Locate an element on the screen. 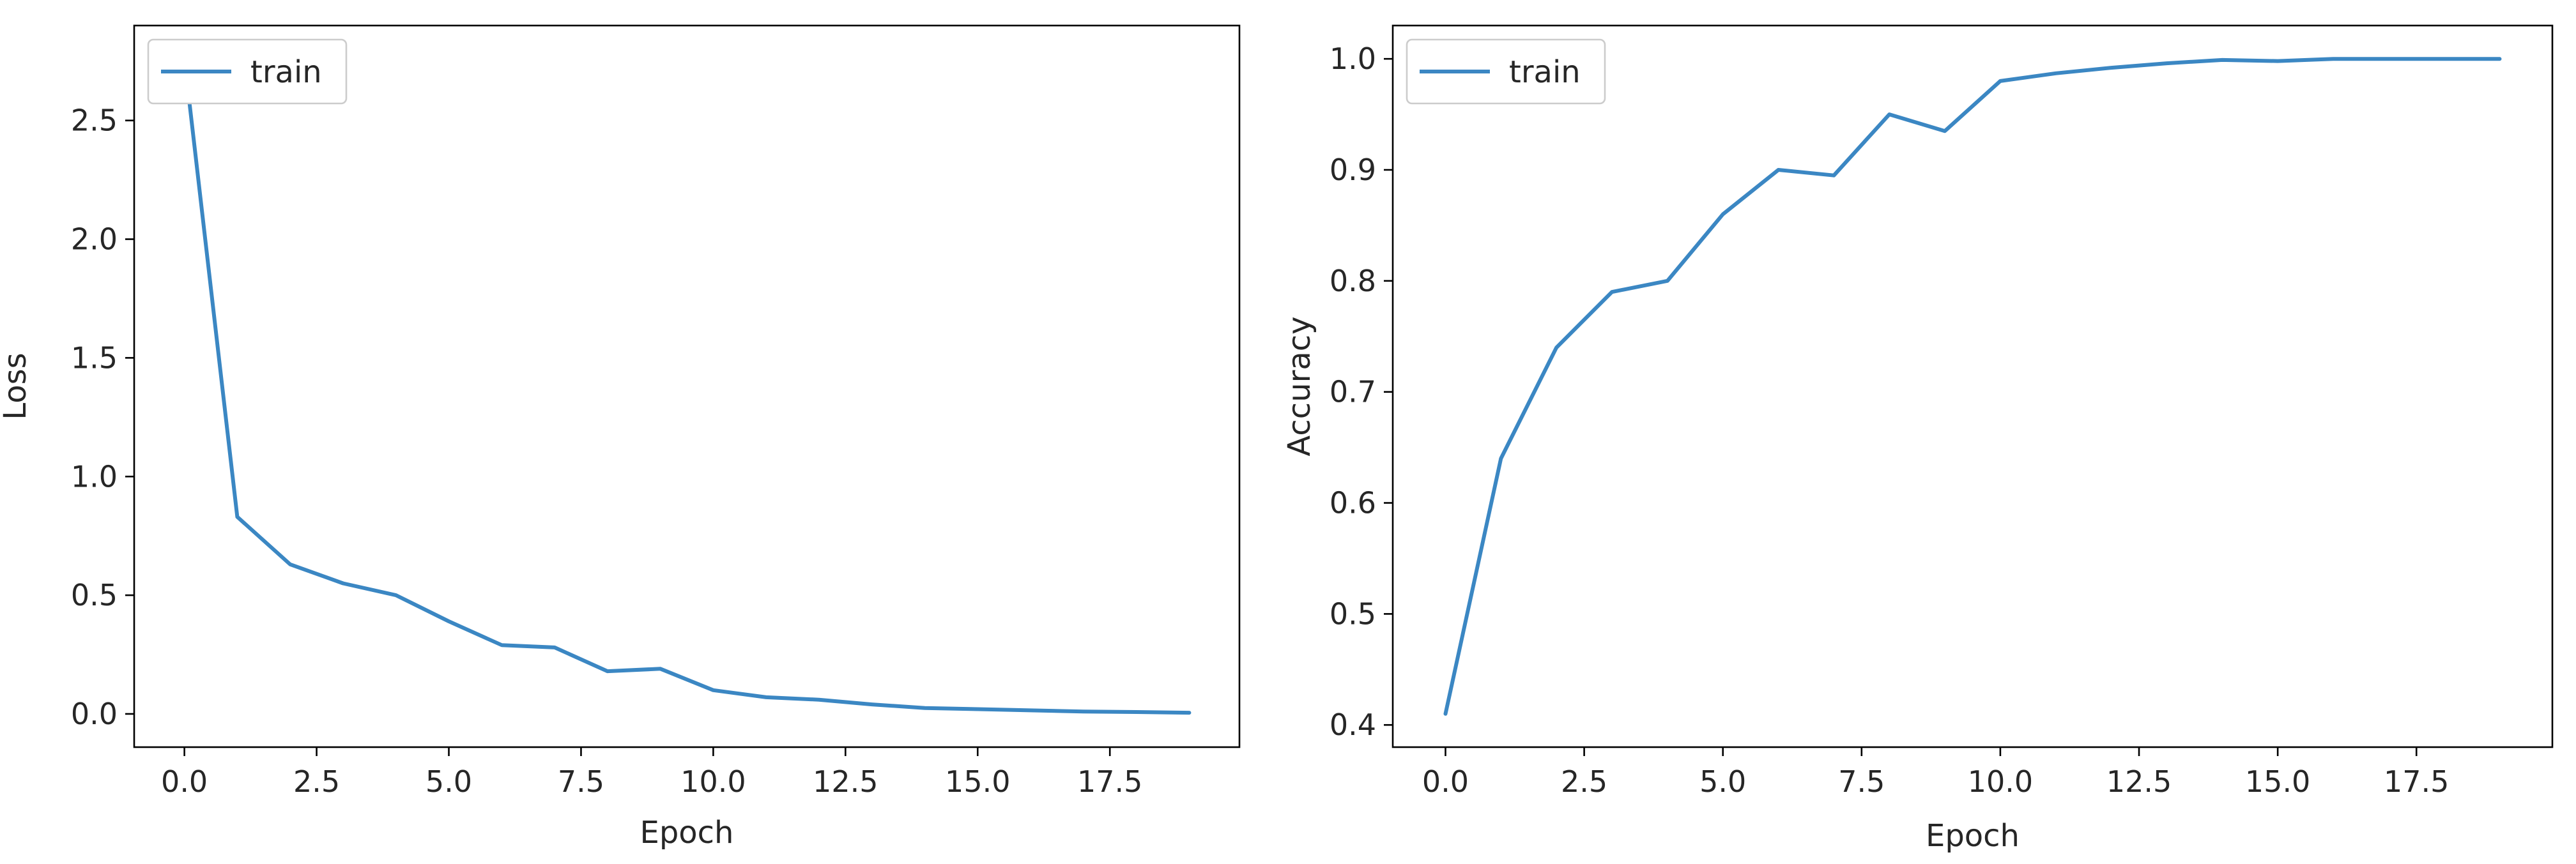 This screenshot has height=864, width=2576. y-tick-label: 2.5 is located at coordinates (94, 121).